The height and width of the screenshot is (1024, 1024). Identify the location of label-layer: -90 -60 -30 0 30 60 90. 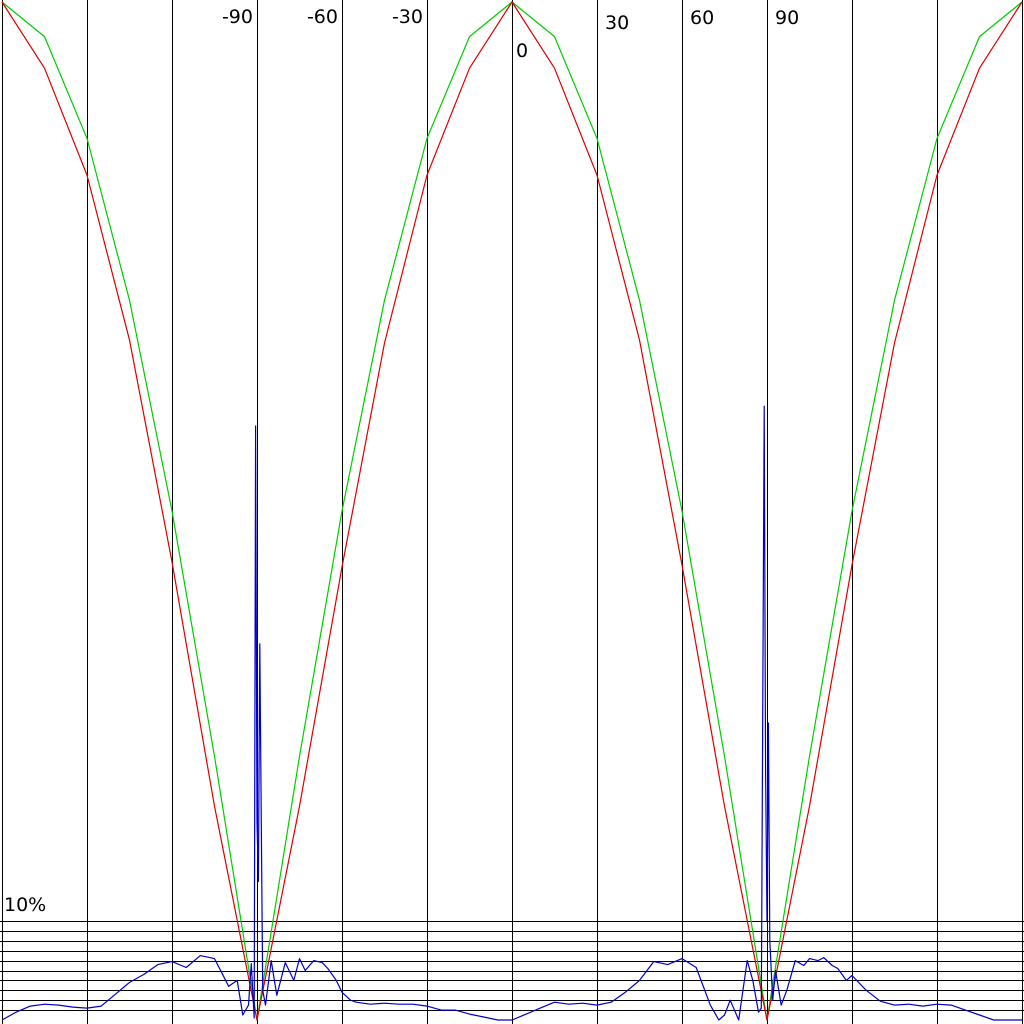
(510, 34).